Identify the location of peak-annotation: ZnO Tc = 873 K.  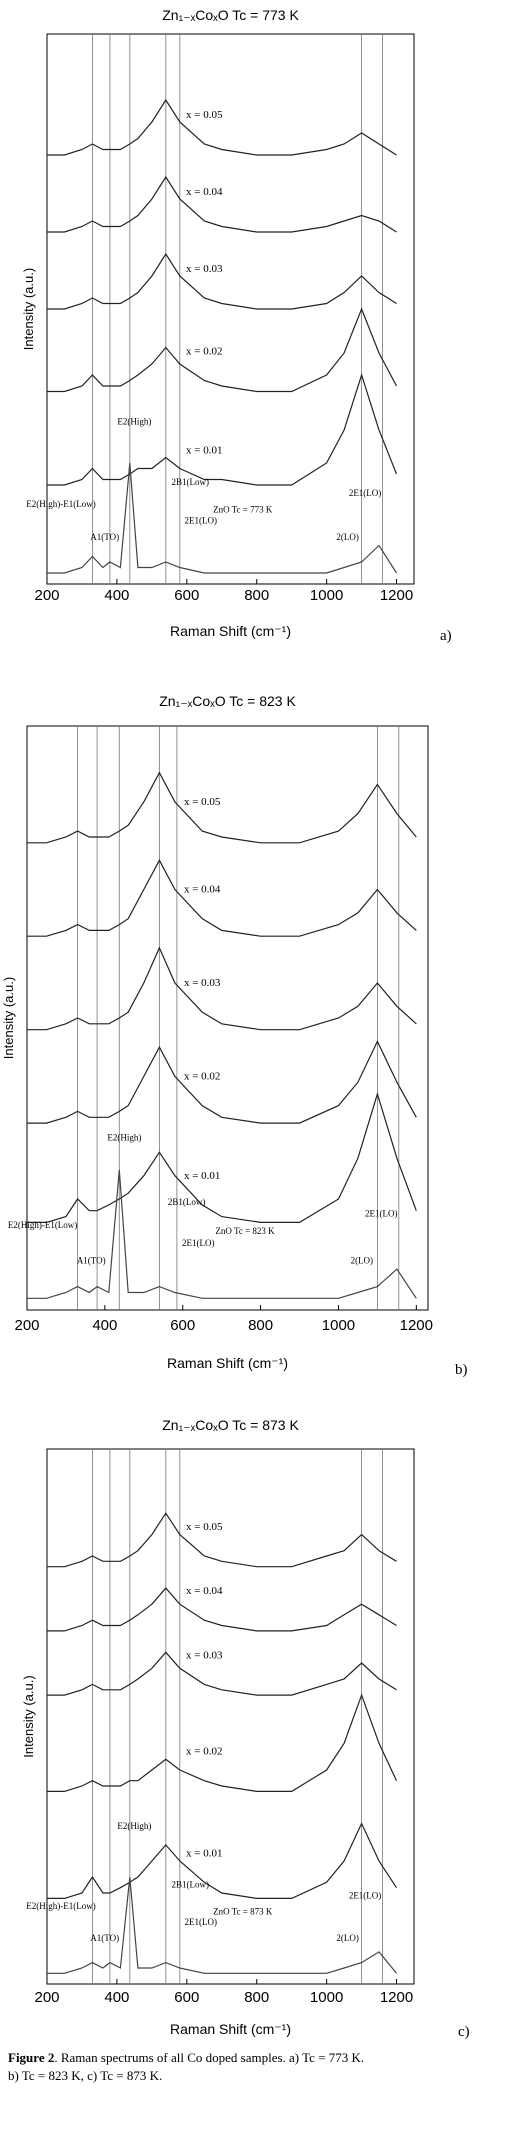
(243, 1911).